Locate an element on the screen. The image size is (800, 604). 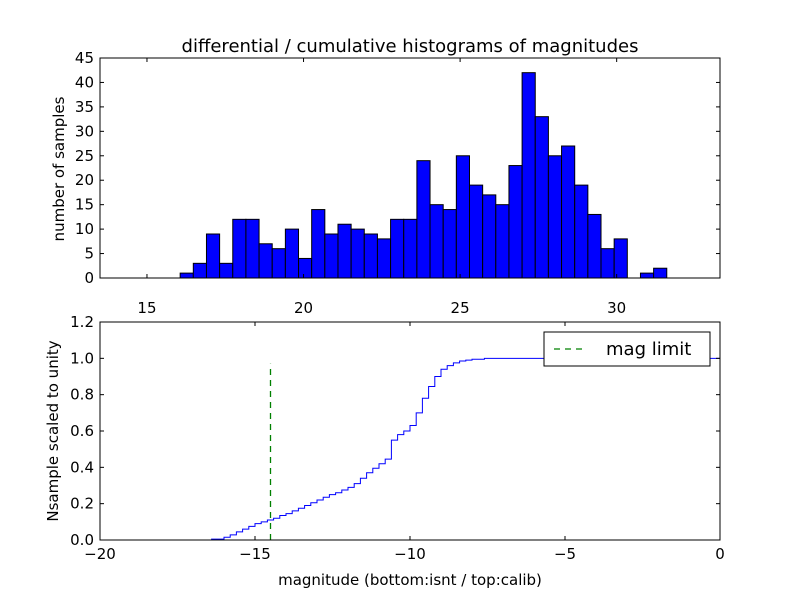
histogram-x-tick-label: 30 is located at coordinates (616, 308).